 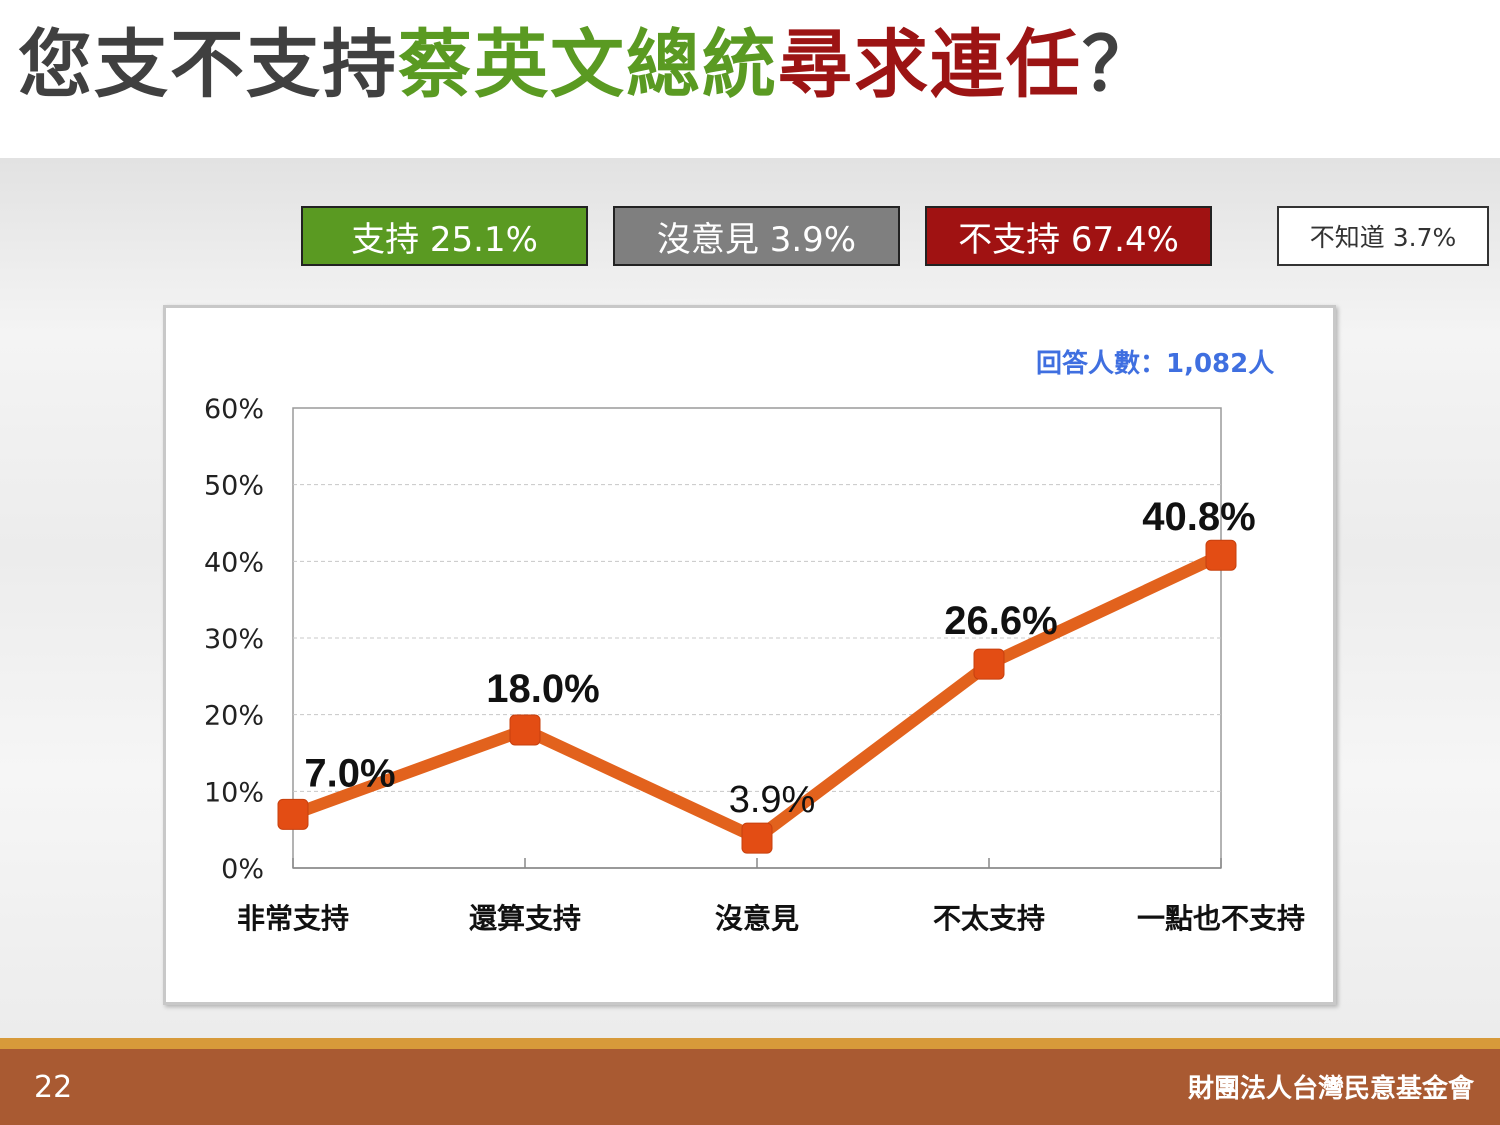 What do you see at coordinates (1330, 1089) in the screenshot?
I see `organization-name: 財團法人台灣民意基金會` at bounding box center [1330, 1089].